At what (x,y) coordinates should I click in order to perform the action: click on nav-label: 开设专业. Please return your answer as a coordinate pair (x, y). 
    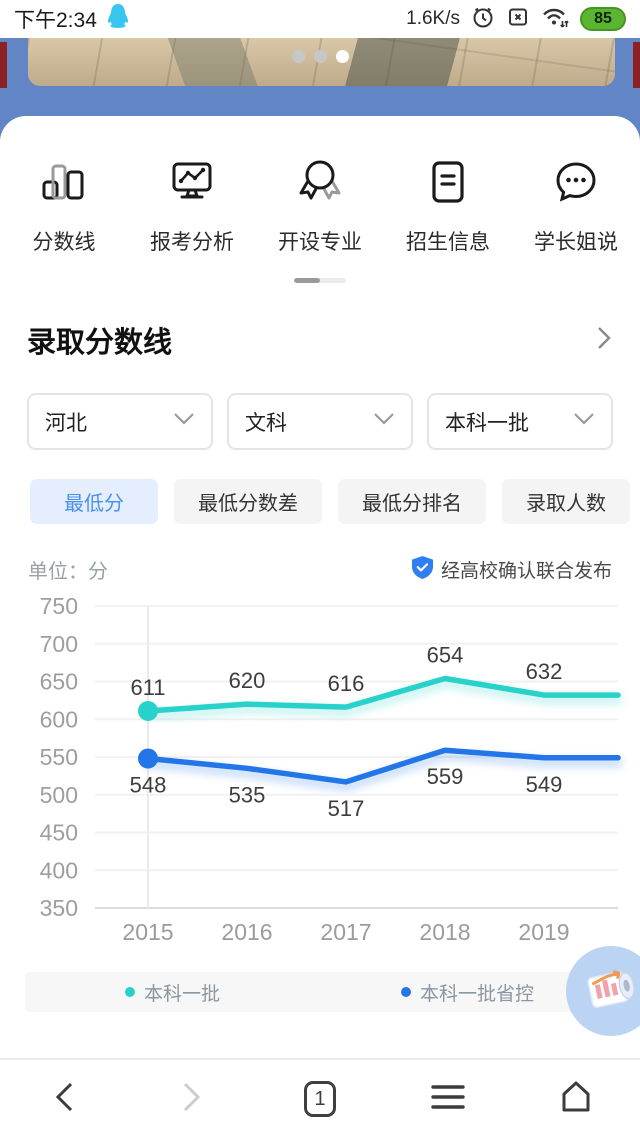
    Looking at the image, I should click on (320, 242).